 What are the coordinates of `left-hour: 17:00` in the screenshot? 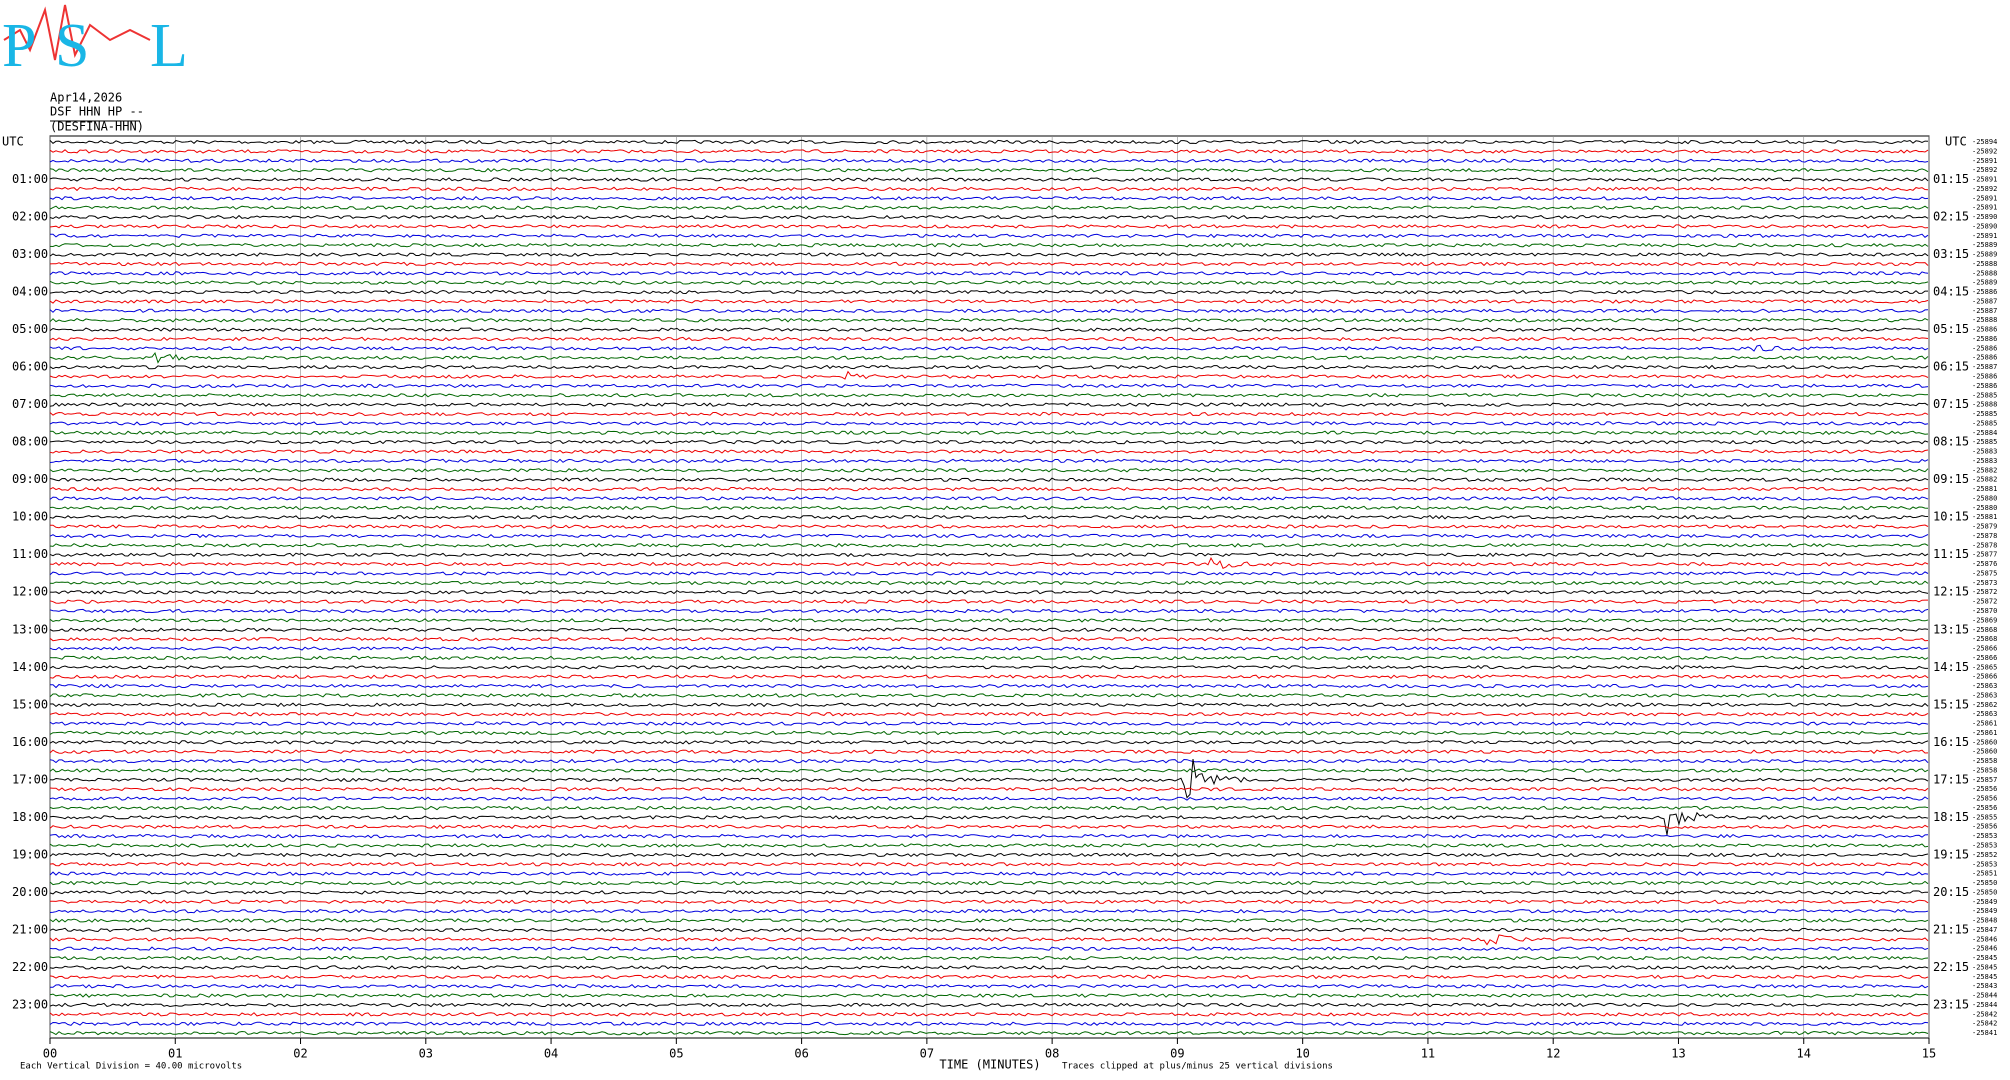 It's located at (30, 779).